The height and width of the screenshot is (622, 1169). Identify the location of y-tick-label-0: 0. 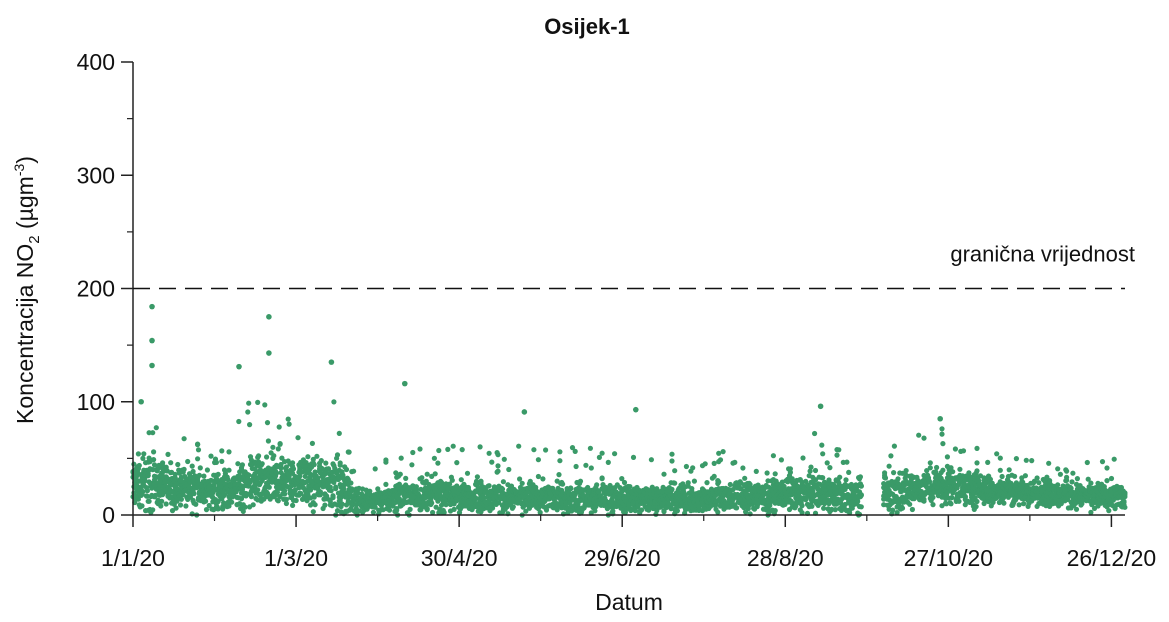
(108, 515).